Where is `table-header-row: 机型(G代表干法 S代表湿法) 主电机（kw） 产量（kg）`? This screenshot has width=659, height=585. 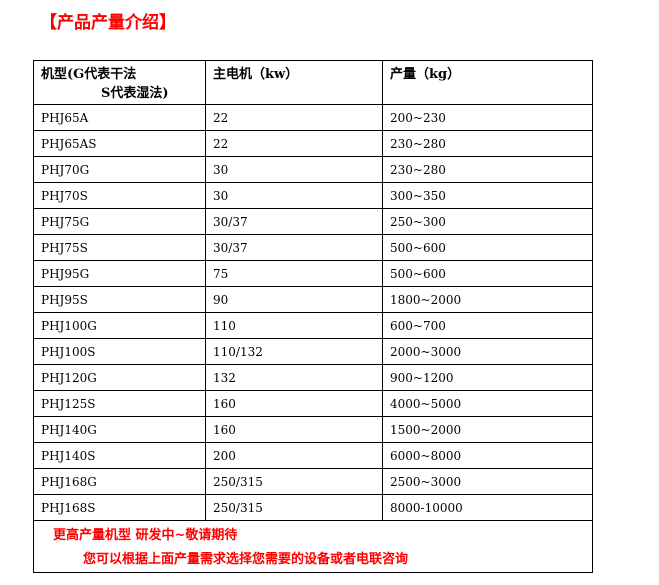
table-header-row: 机型(G代表干法 S代表湿法) 主电机（kw） 产量（kg） is located at coordinates (313, 82).